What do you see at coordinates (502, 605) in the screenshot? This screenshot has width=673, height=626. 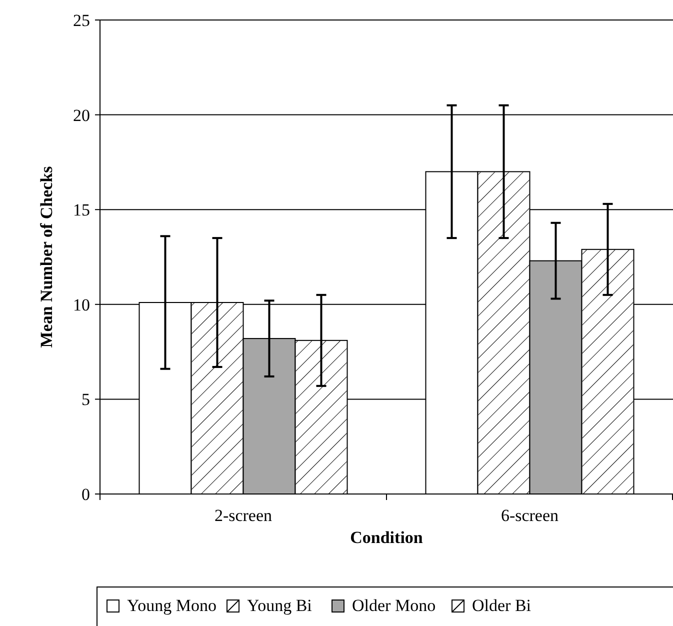 I see `legend-label: Older Bi` at bounding box center [502, 605].